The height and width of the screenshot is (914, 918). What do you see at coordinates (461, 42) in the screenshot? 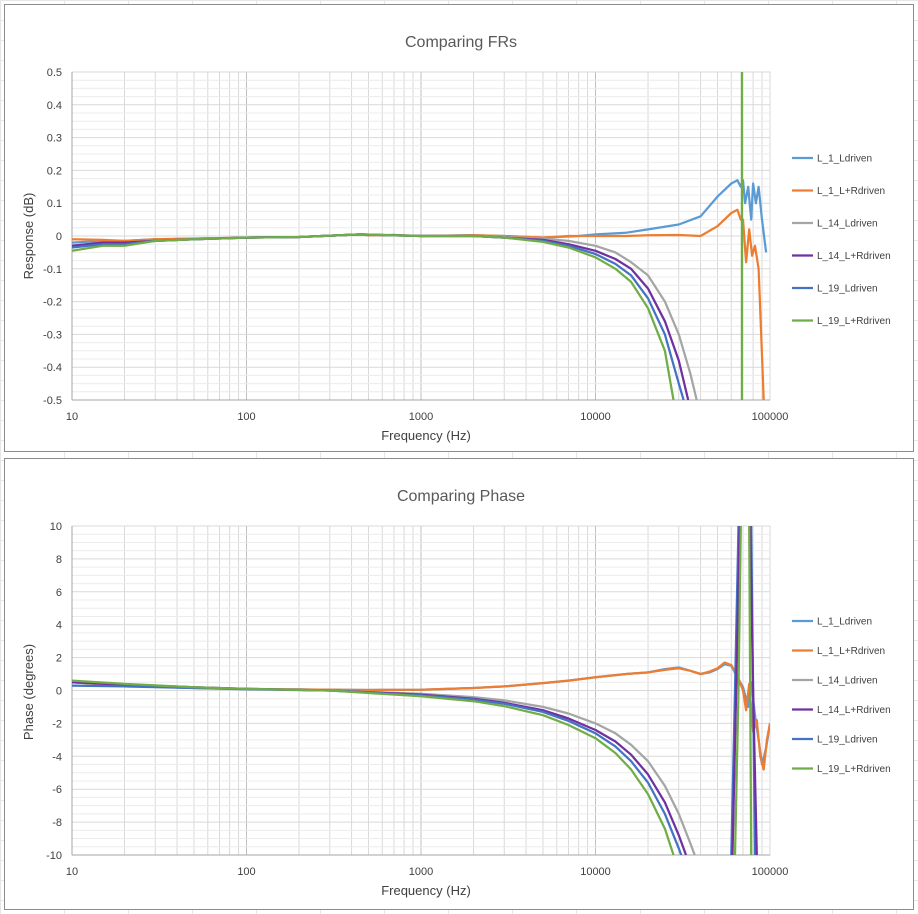
I see `chart-title: Comparing FRs` at bounding box center [461, 42].